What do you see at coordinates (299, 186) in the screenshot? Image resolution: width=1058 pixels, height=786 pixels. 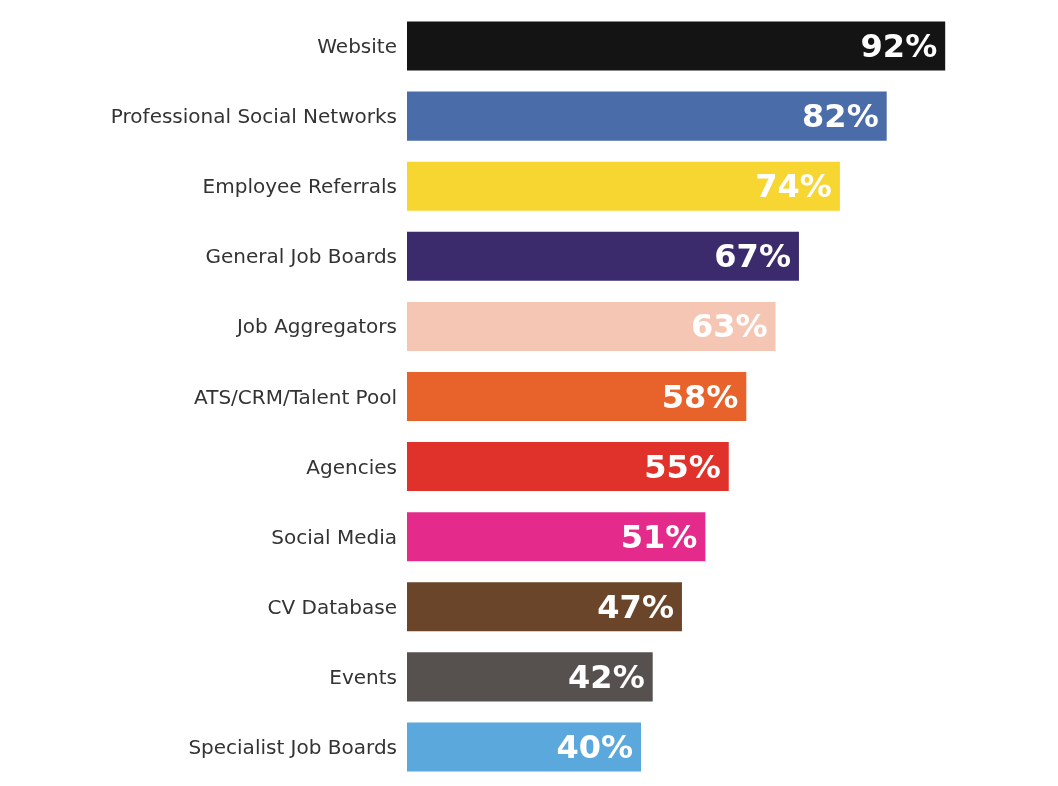 I see `y-tick-label: Employee Referrals` at bounding box center [299, 186].